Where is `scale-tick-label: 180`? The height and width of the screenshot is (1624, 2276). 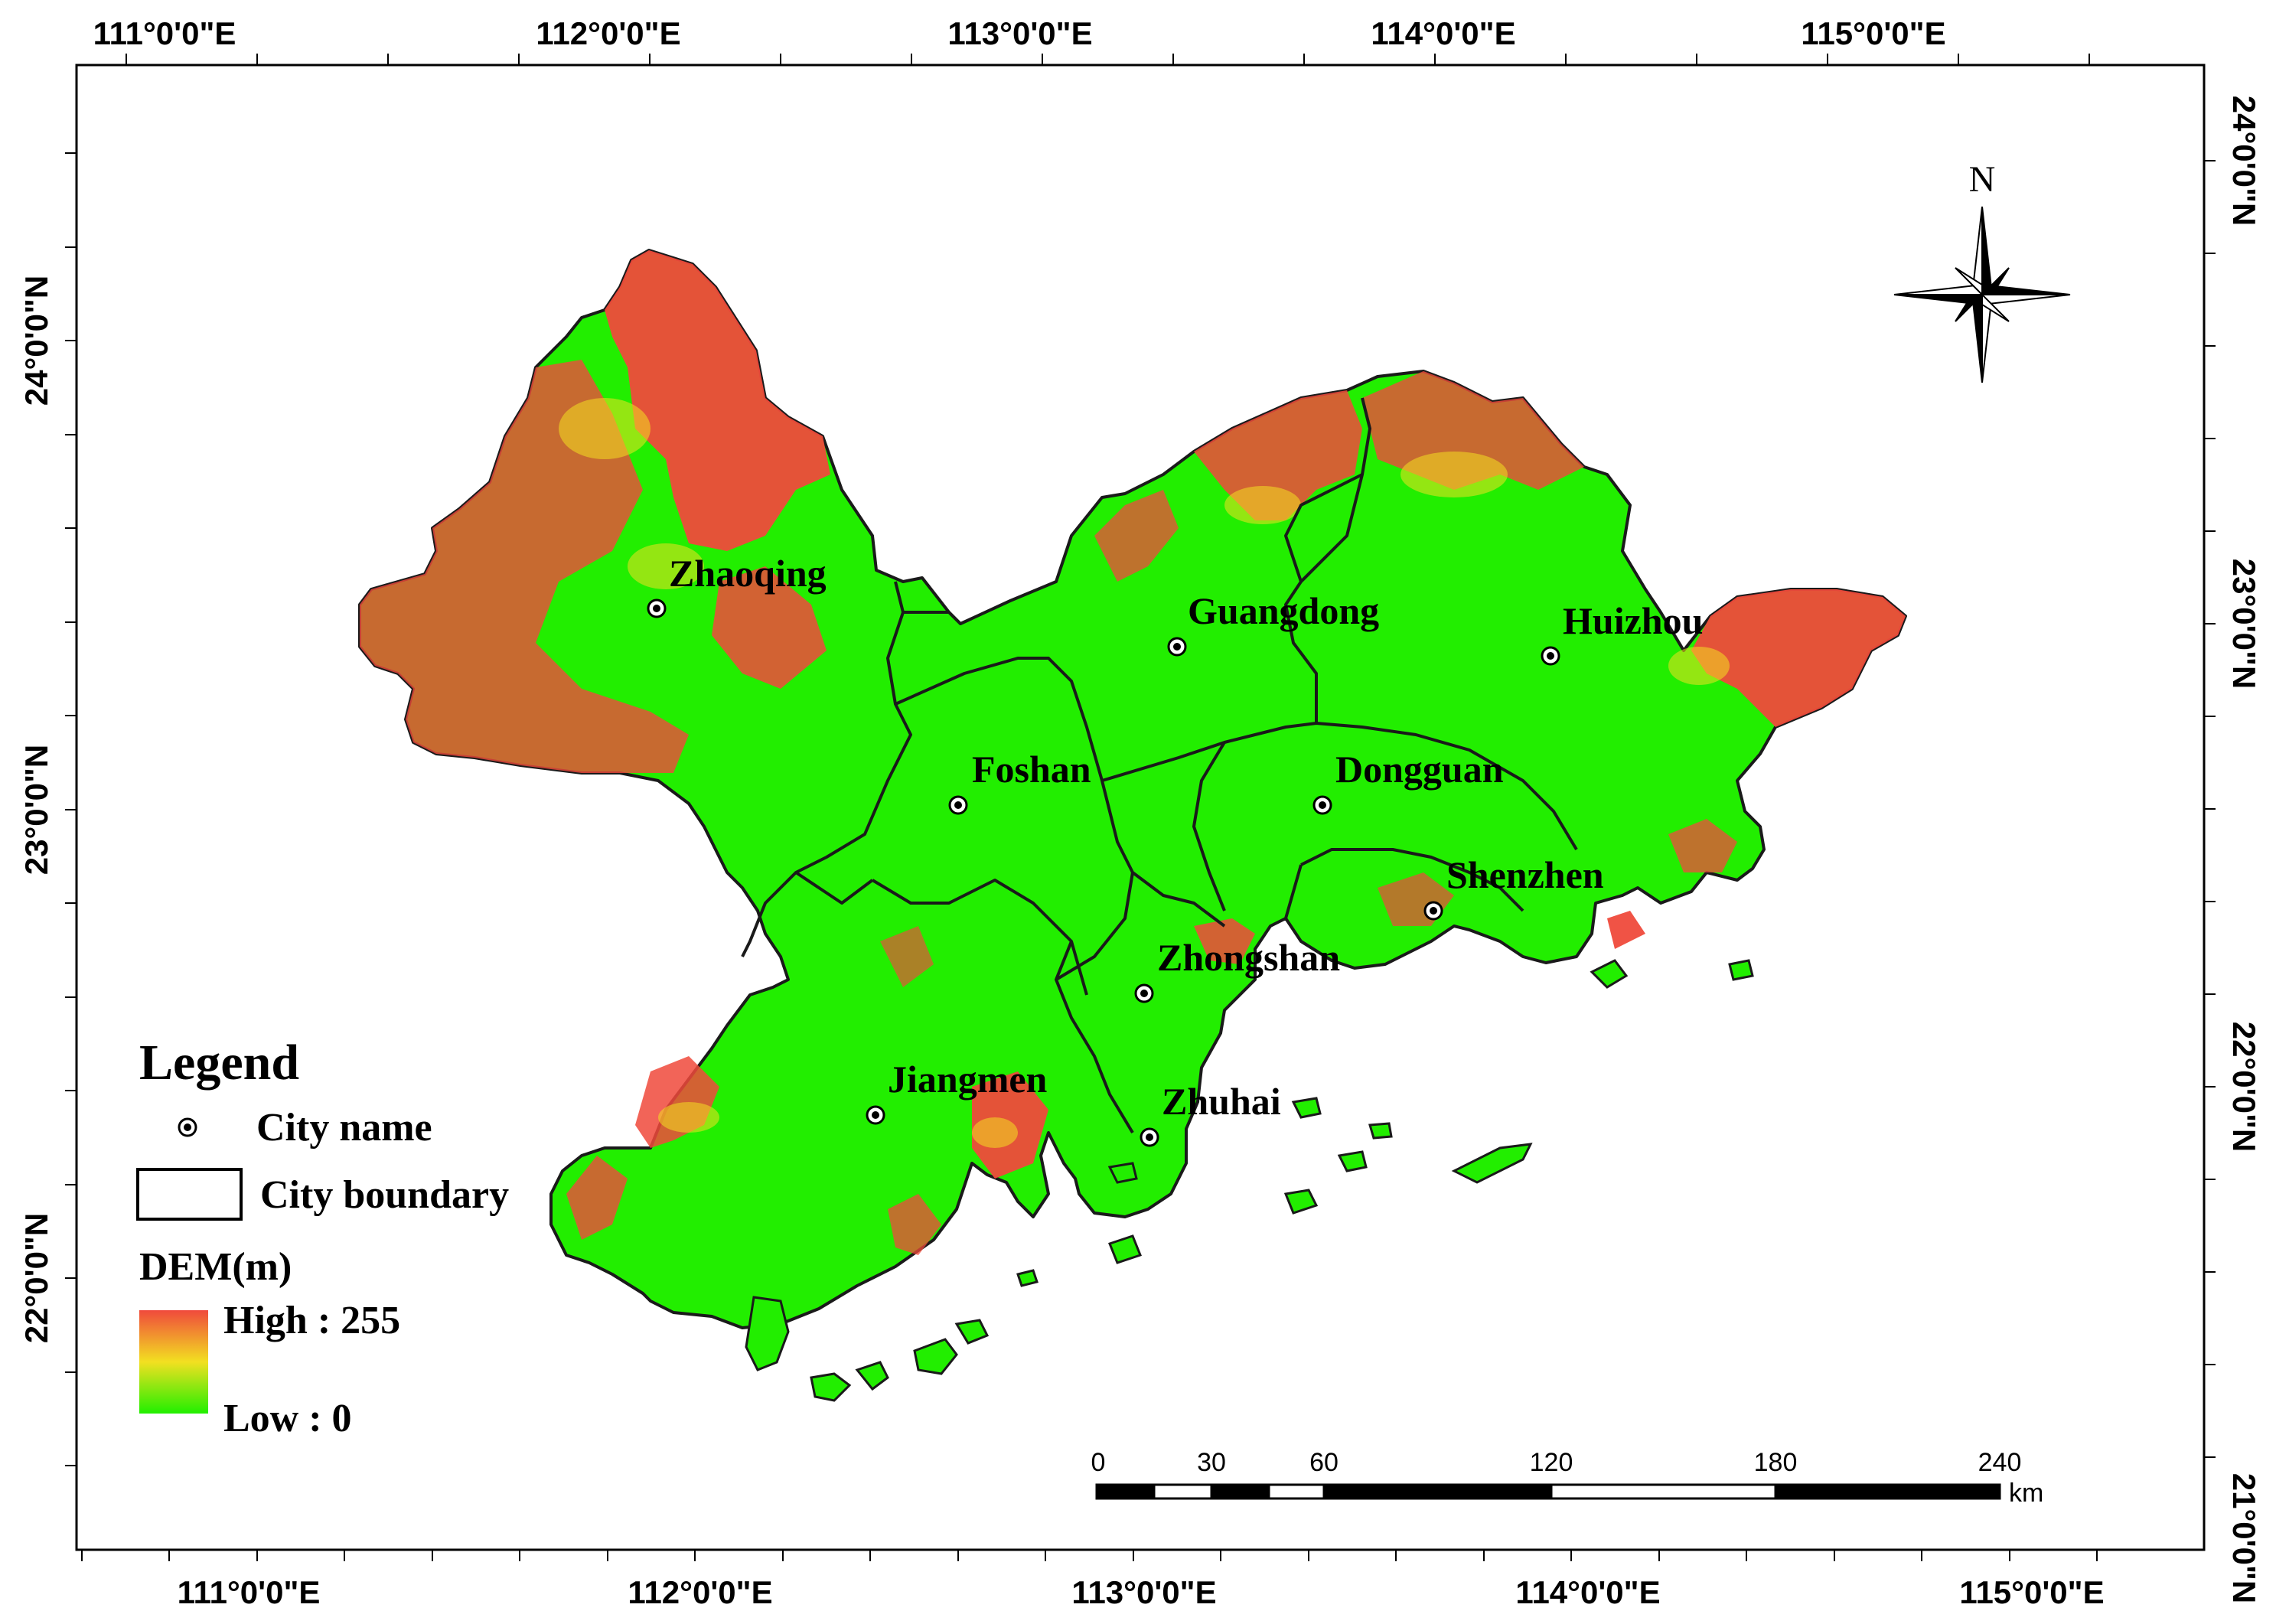 scale-tick-label: 180 is located at coordinates (1776, 1463).